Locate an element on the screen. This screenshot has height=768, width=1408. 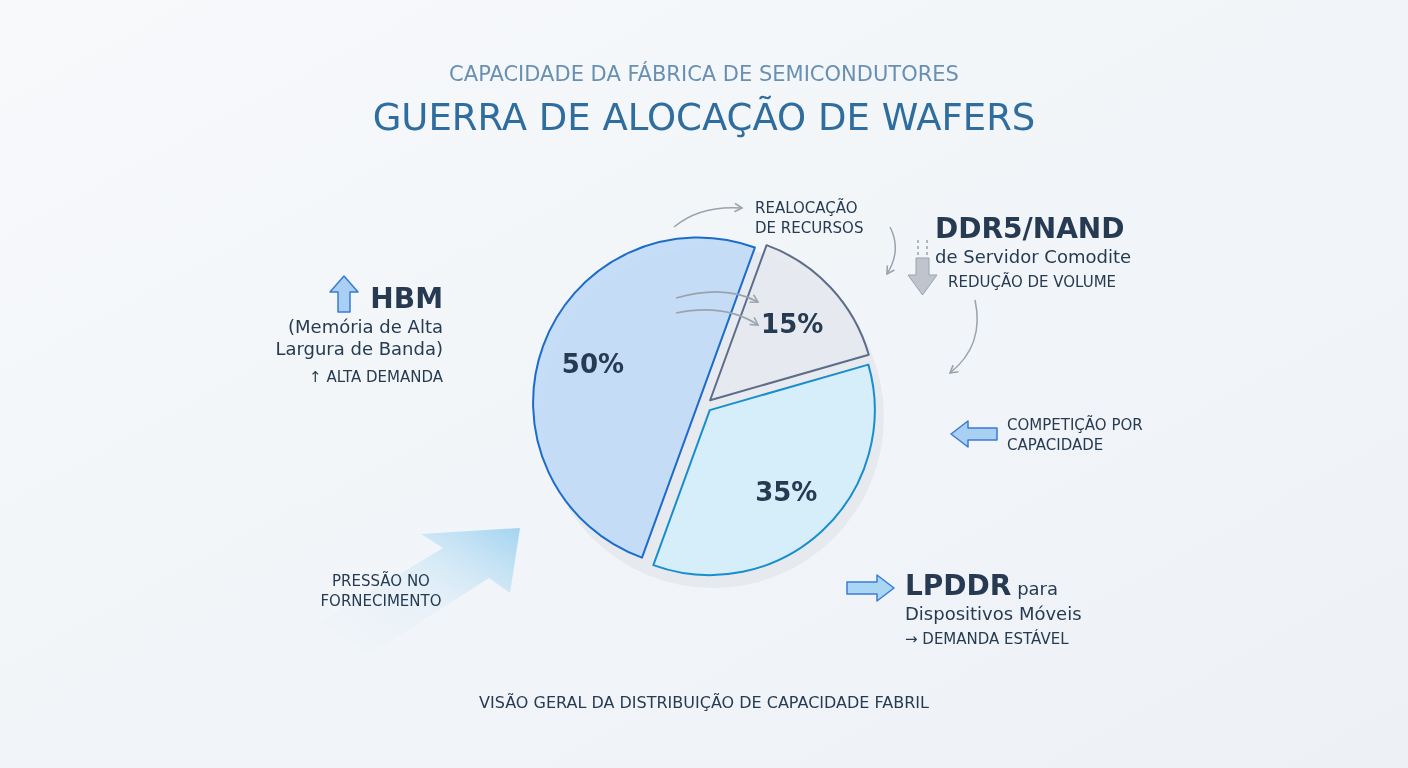
text: COMPETIÇÃO POR CAPACIDADE is located at coordinates (1075, 434).